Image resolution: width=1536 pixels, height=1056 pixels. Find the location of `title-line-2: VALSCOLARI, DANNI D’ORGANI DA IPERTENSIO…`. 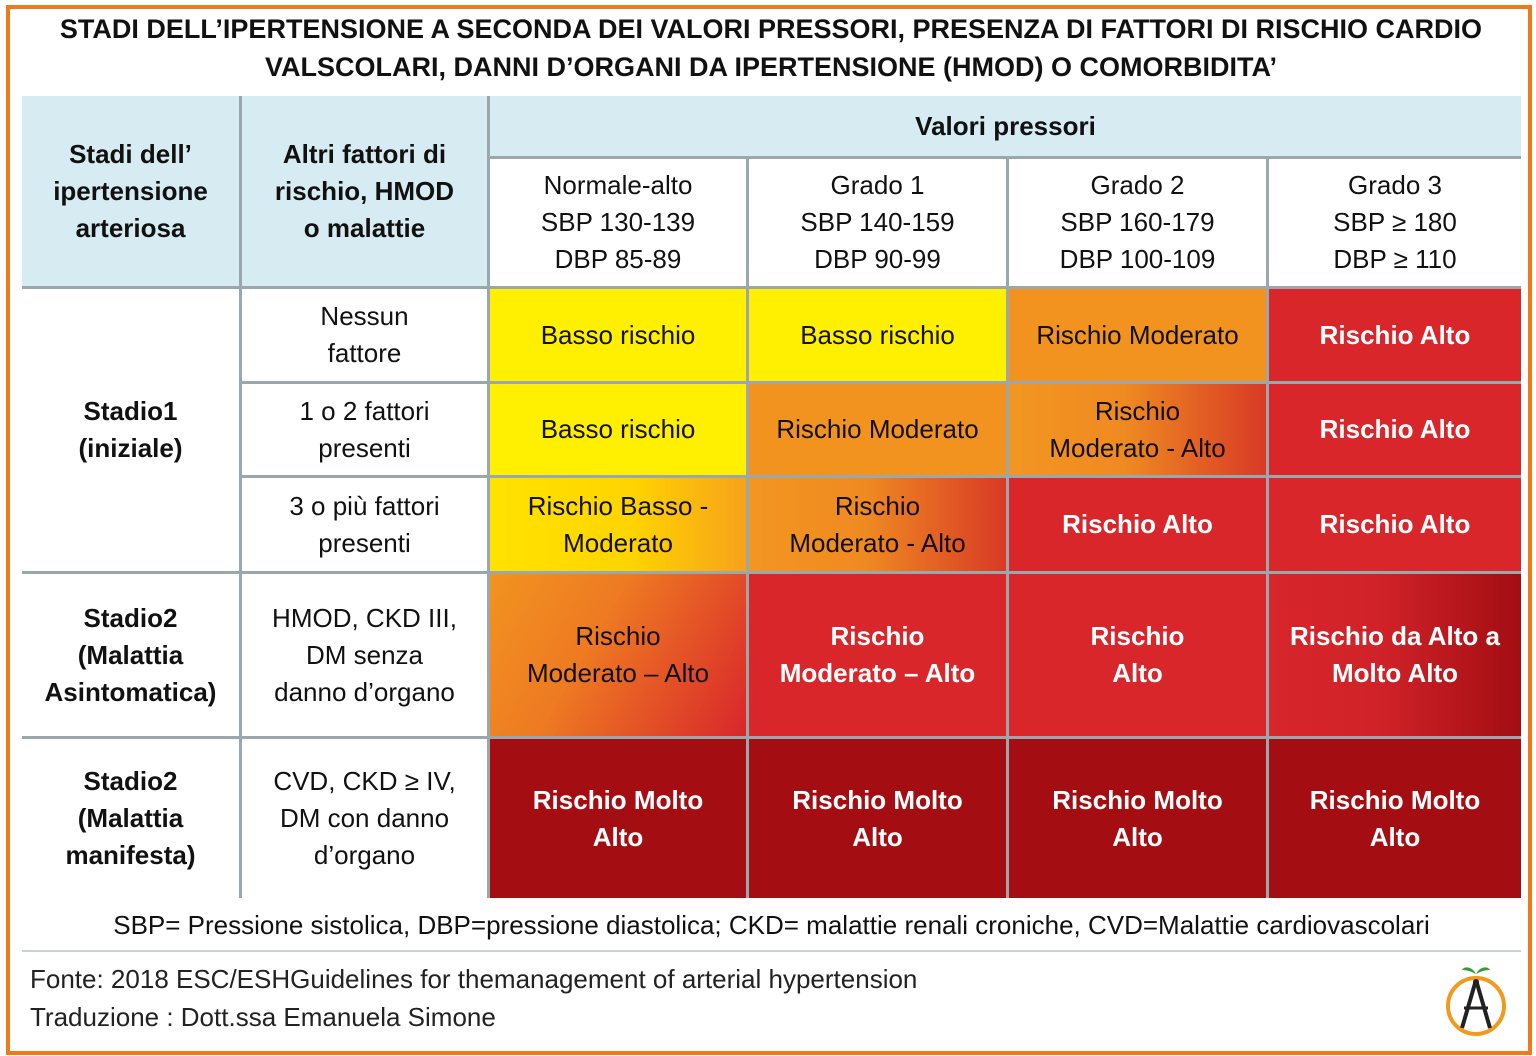

title-line-2: VALSCOLARI, DANNI D’ORGANI DA IPERTENSIO… is located at coordinates (771, 67).